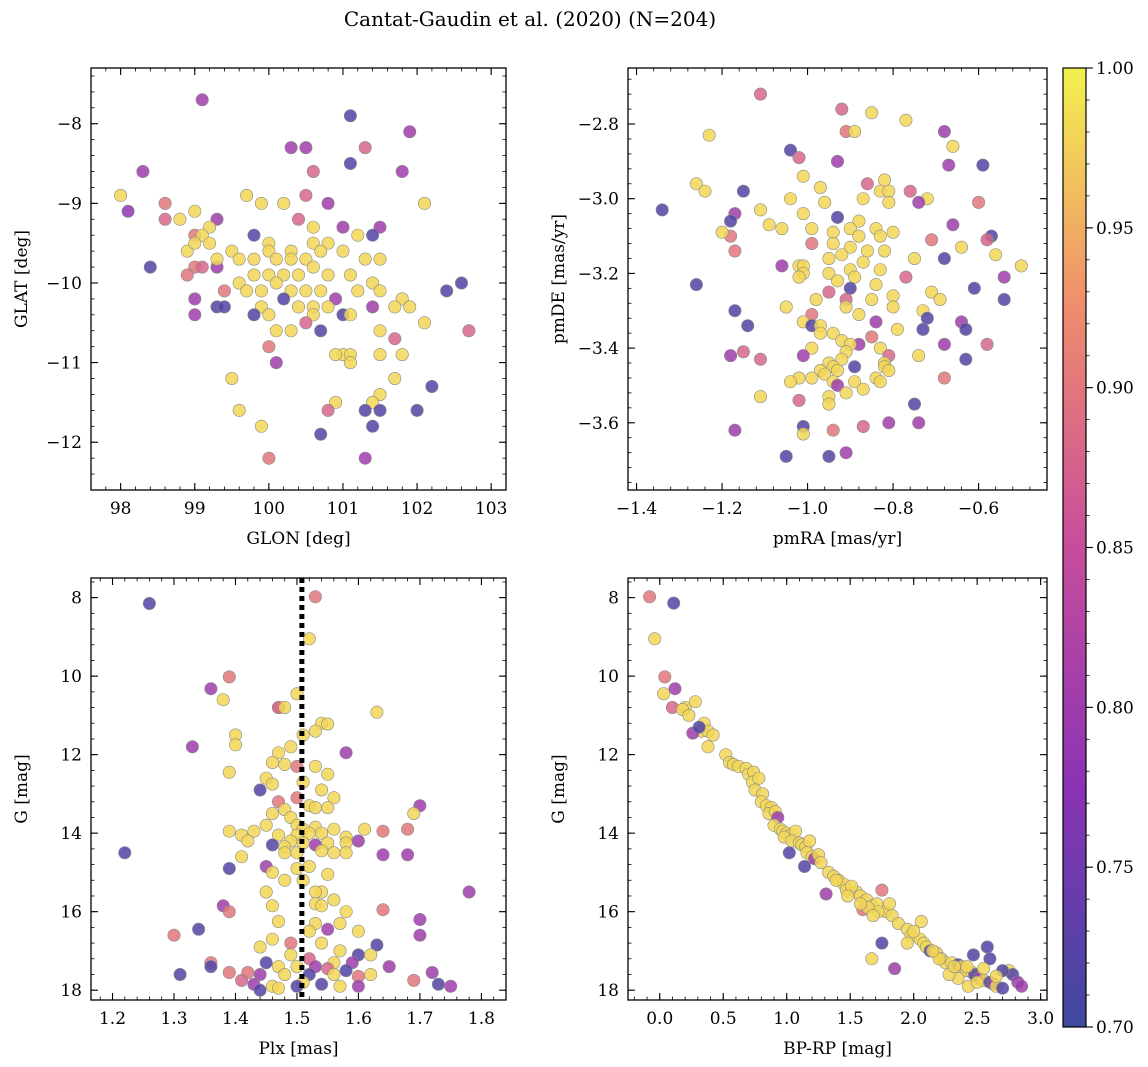 This screenshot has height=1067, width=1148. Describe the element at coordinates (598, 274) in the screenshot. I see `y-tick-label: −3.2` at that location.